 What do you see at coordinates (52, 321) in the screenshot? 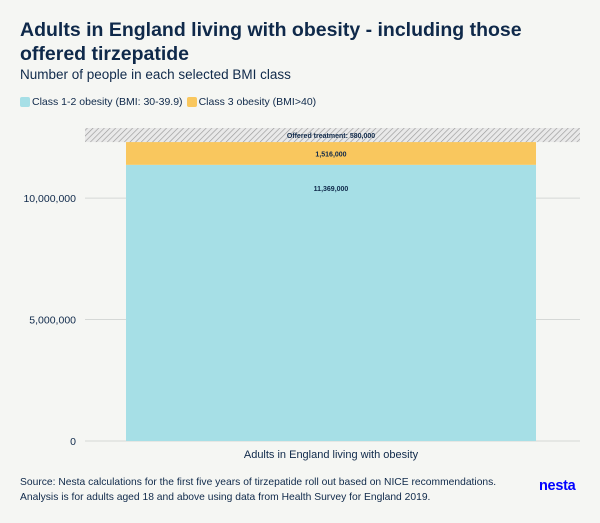
I see `y-tick-label: 5,000,000` at bounding box center [52, 321].